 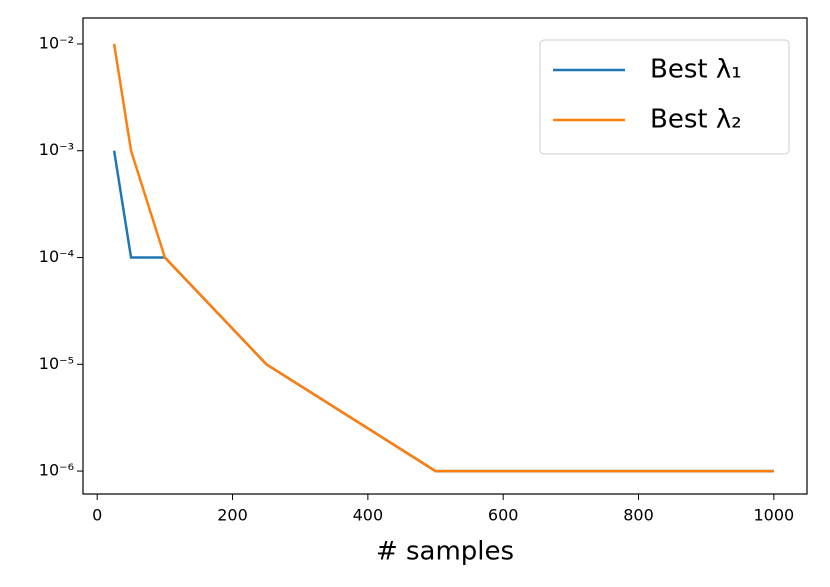 What do you see at coordinates (56, 256) in the screenshot?
I see `y-tick-label: 10⁻⁴` at bounding box center [56, 256].